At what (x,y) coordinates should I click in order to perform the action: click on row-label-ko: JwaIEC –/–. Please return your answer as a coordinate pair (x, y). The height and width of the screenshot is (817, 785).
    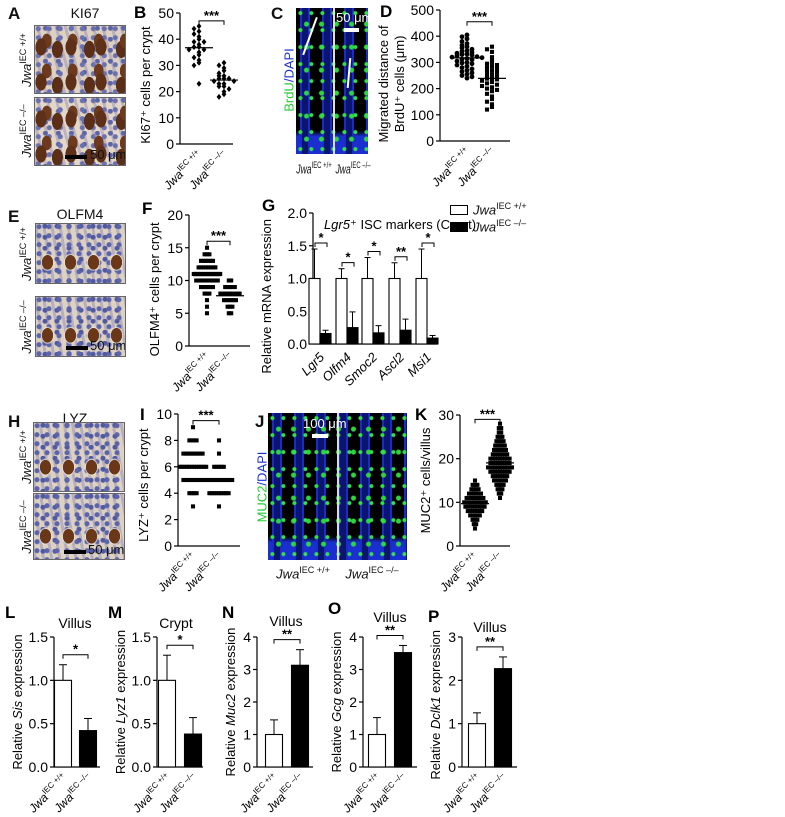
    Looking at the image, I should click on (26, 130).